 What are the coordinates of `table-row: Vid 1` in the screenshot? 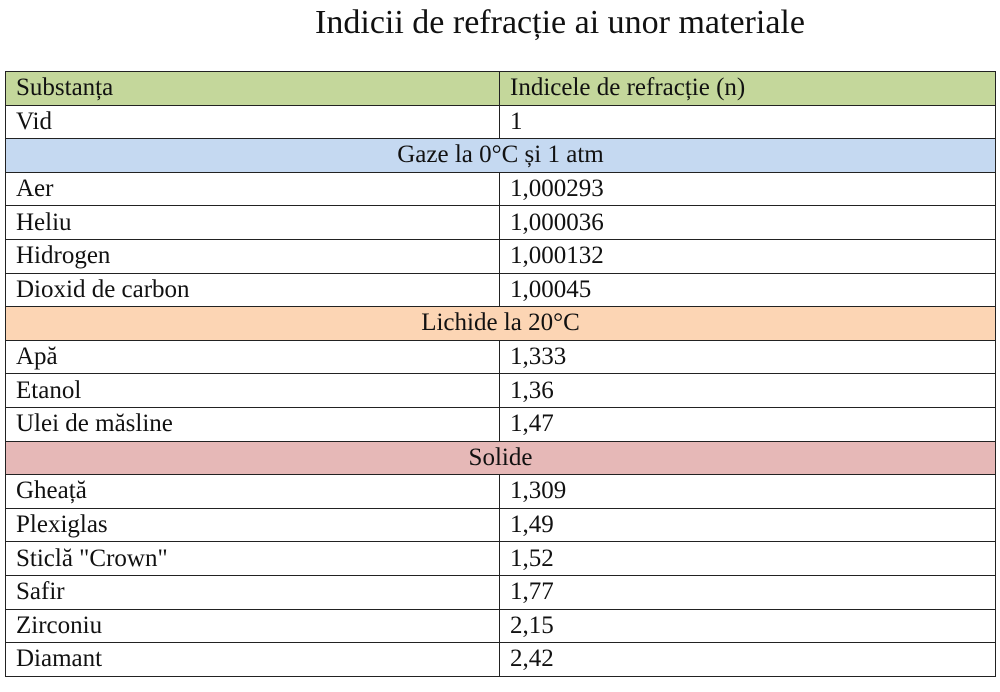 It's located at (500, 122).